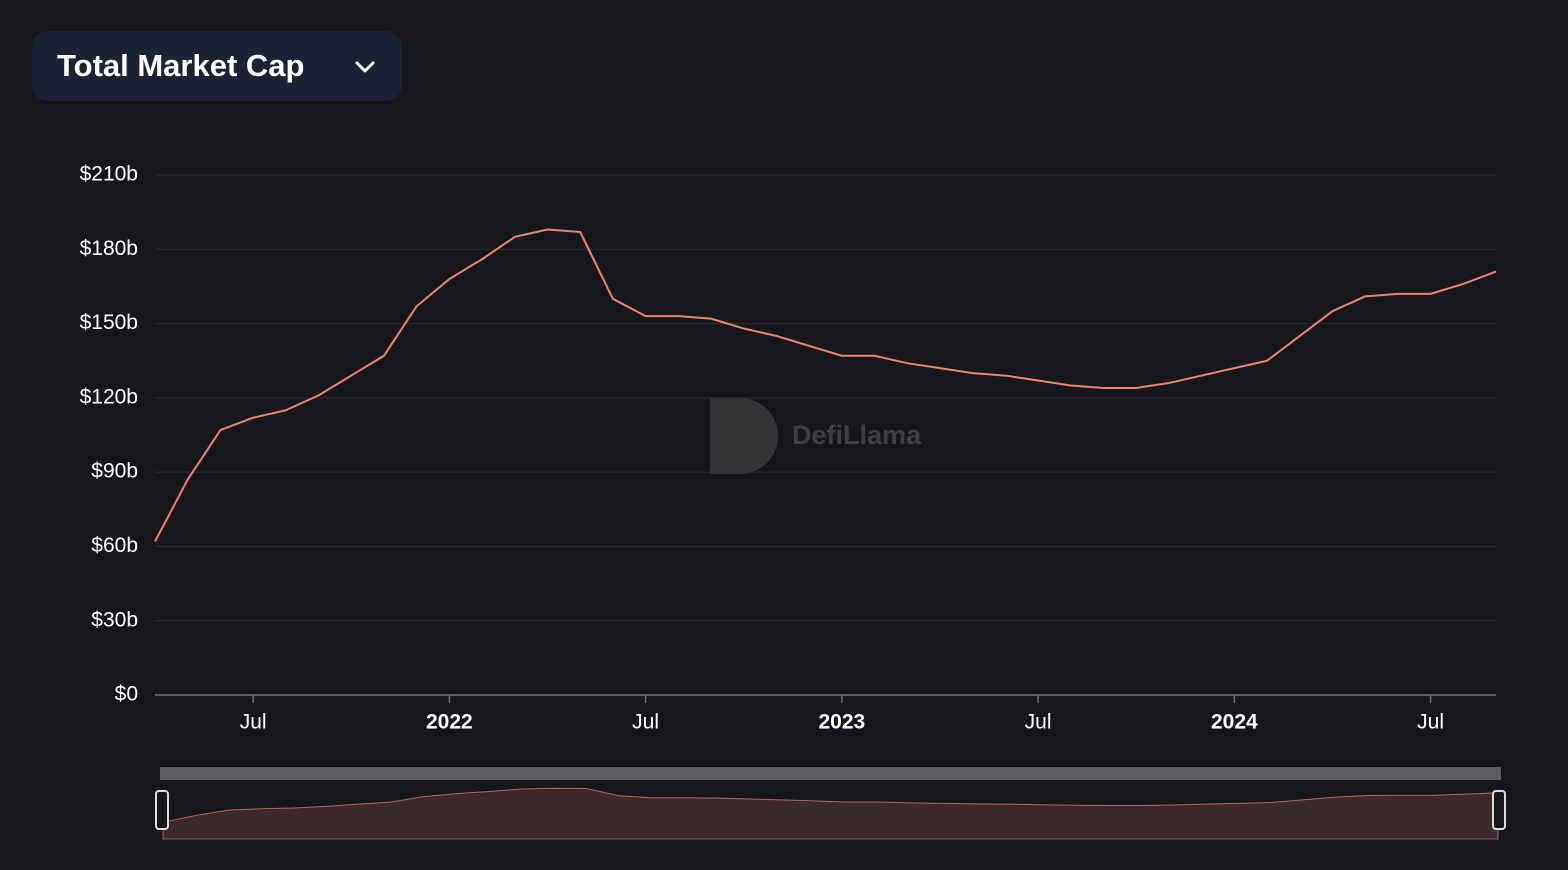 The image size is (1568, 870). What do you see at coordinates (109, 248) in the screenshot?
I see `y-tick-label: $180b` at bounding box center [109, 248].